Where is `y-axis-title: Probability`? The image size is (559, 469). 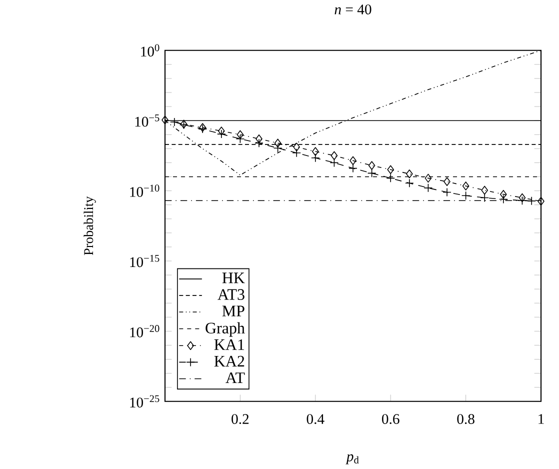 y-axis-title: Probability is located at coordinates (90, 226).